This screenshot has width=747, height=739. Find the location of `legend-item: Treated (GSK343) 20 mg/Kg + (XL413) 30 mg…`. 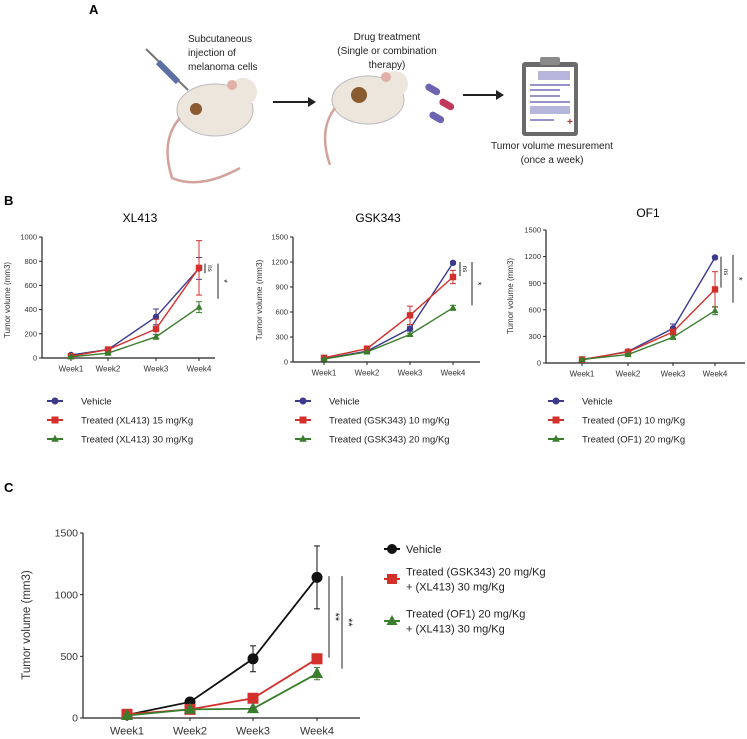

legend-item: Treated (GSK343) 20 mg/Kg + (XL413) 30 mg… is located at coordinates (465, 579).